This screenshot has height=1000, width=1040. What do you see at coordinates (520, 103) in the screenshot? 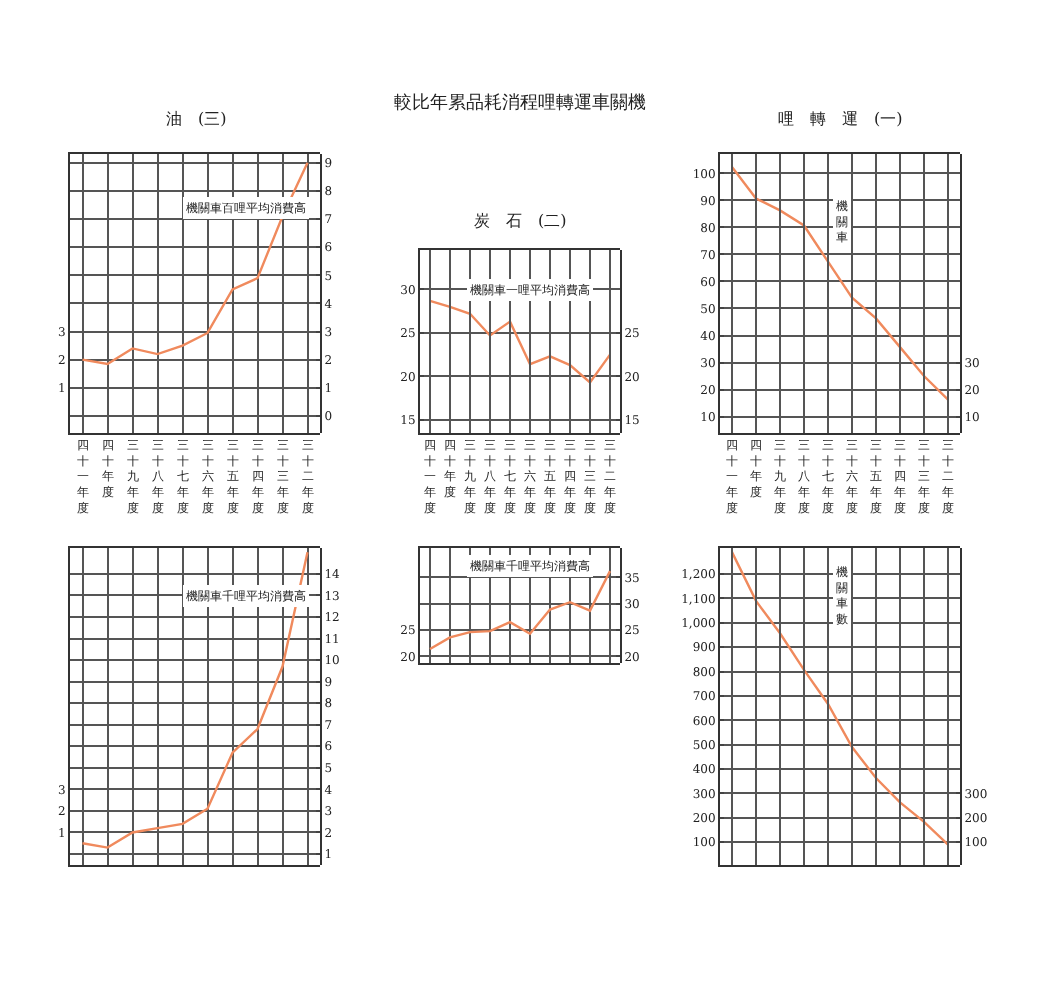
I see `chart-title: 較比年累品耗消程哩轉運車關機` at bounding box center [520, 103].